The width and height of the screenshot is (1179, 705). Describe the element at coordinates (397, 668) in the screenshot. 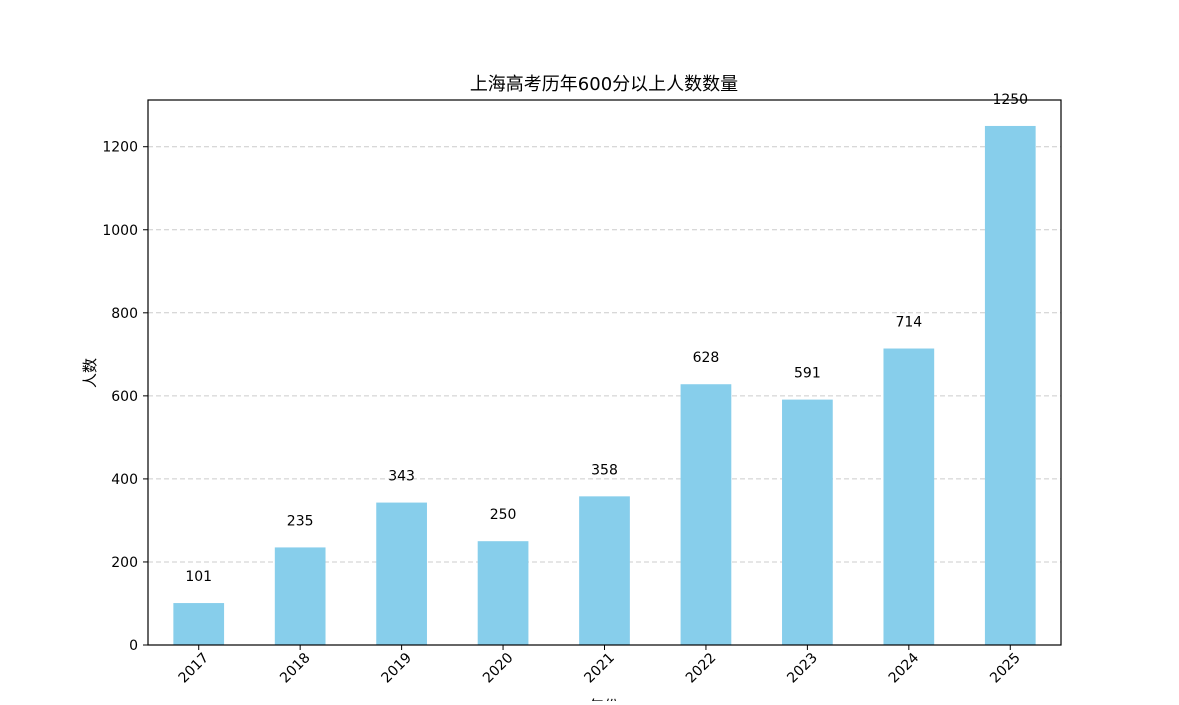

I see `x-tick-label: 2019` at that location.